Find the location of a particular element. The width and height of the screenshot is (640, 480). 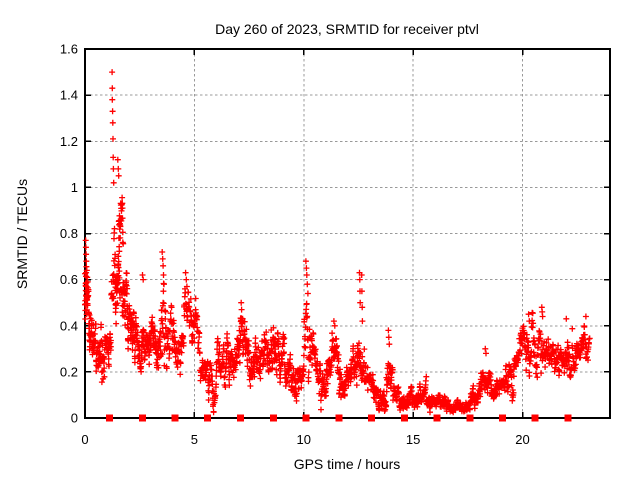

y-tick-label: 1.6 is located at coordinates (69, 49).